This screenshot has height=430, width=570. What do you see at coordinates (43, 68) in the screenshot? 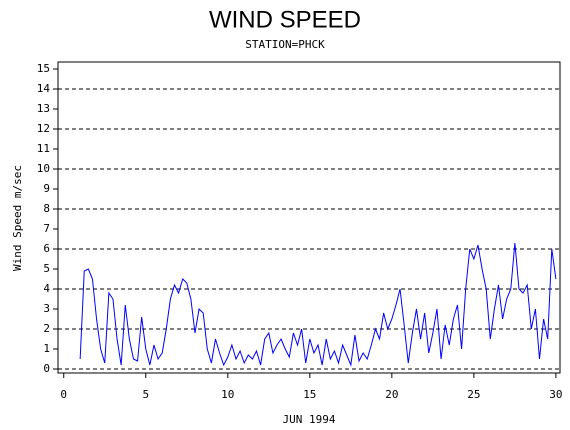
I see `y-tick-label: 15` at bounding box center [43, 68].